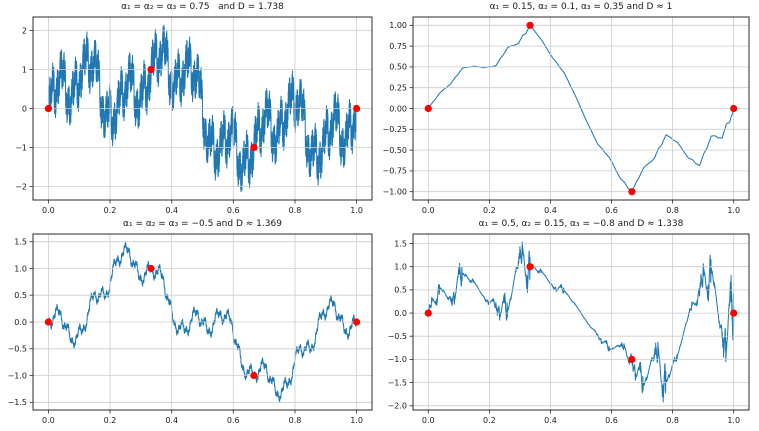 The image size is (759, 431). I want to click on y-tick-label: 0.75, so click(398, 46).